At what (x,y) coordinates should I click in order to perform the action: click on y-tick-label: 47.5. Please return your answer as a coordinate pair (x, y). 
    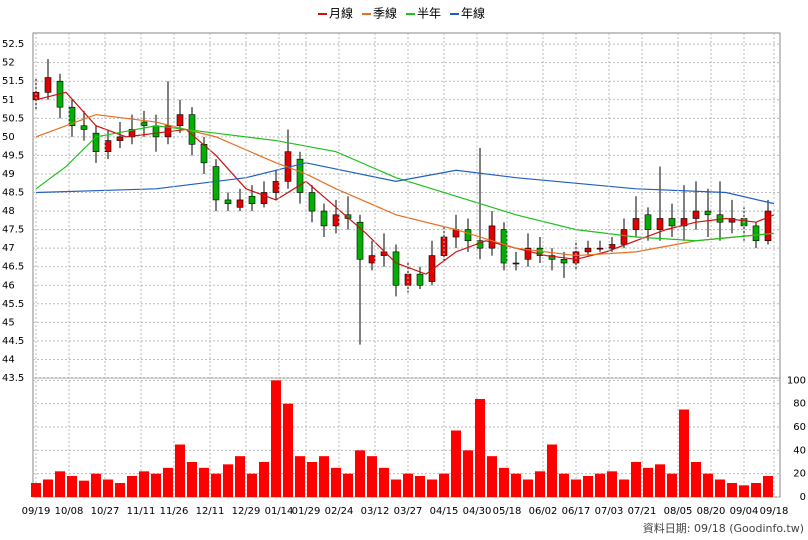
    Looking at the image, I should click on (13, 230).